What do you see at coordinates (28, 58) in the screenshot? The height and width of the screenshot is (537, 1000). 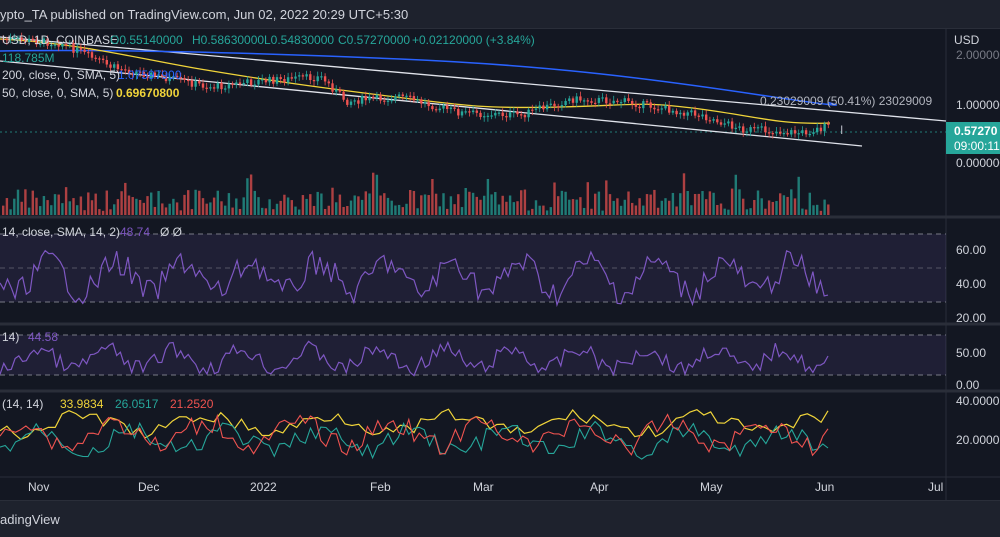 I see `legend-volume: 118.785M` at bounding box center [28, 58].